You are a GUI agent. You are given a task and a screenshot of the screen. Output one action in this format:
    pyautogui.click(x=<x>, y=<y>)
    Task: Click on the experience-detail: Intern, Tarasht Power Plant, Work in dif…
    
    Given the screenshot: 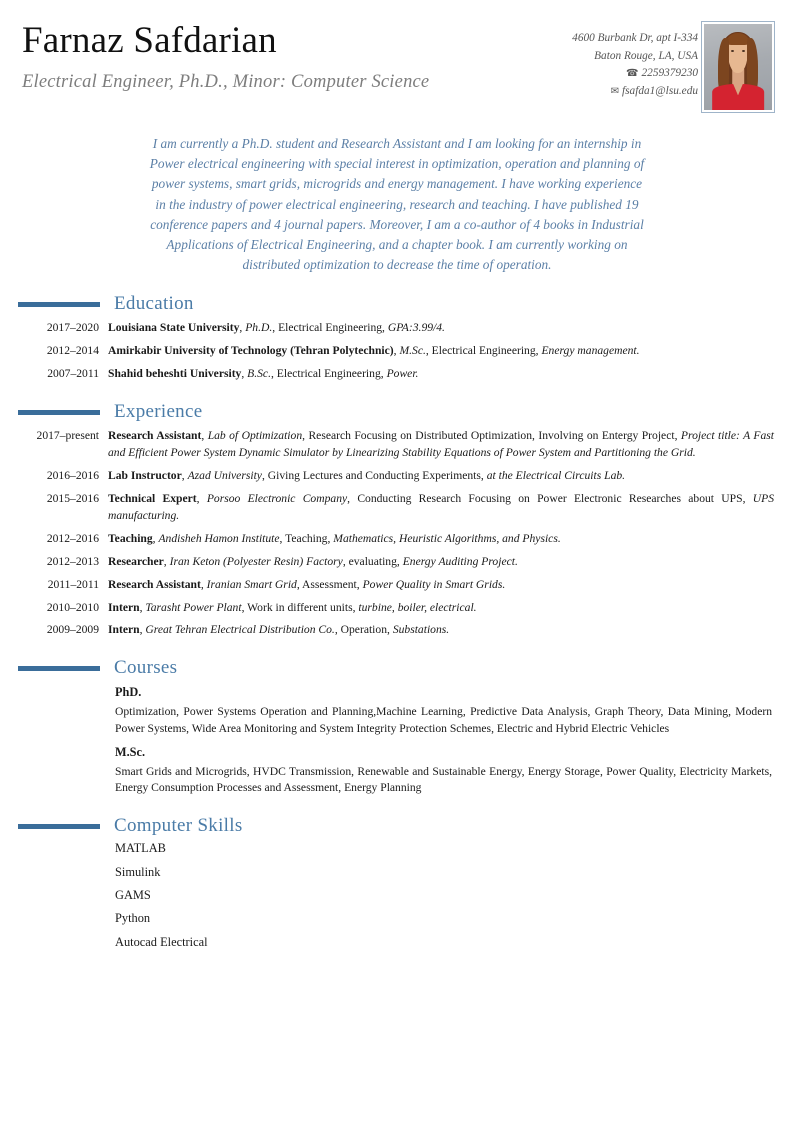 What is the action you would take?
    pyautogui.click(x=292, y=607)
    